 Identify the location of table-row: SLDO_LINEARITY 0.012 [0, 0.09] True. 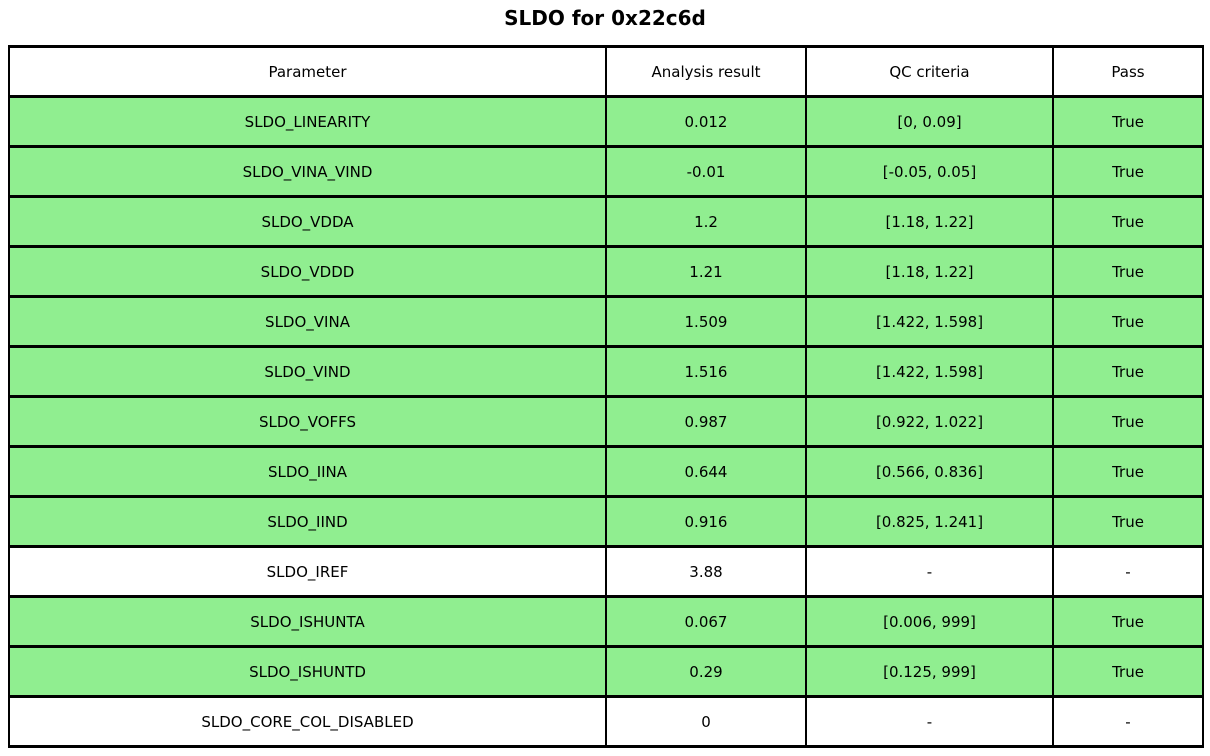
(606, 121).